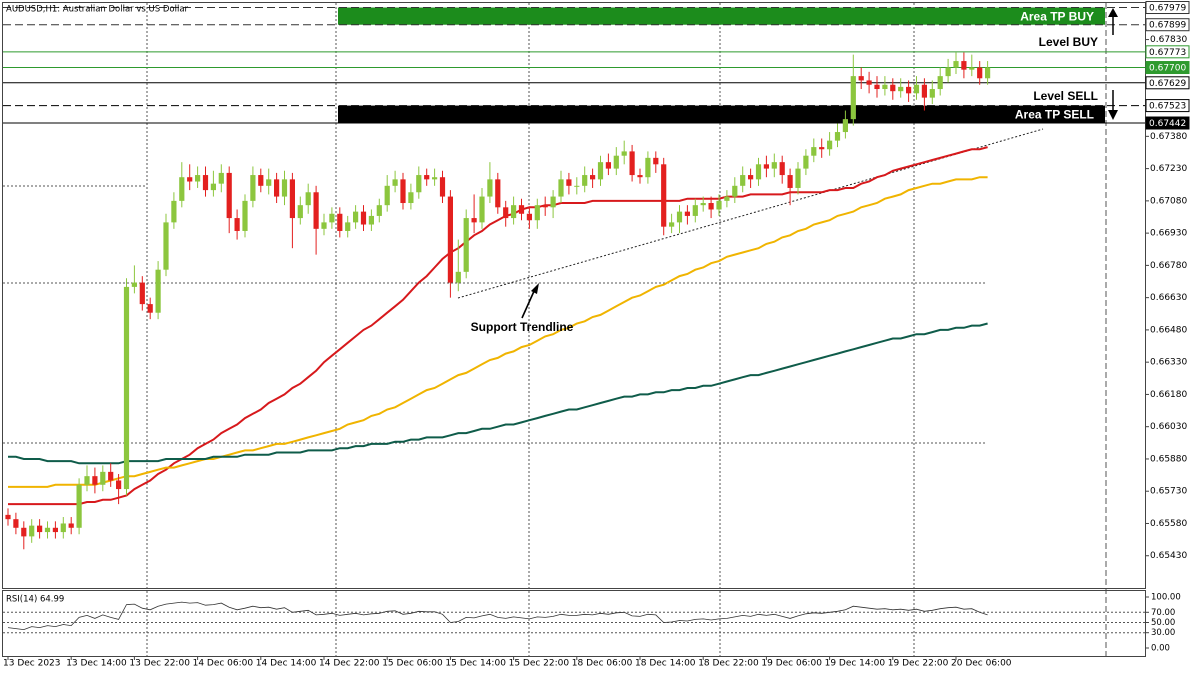 Image resolution: width=1200 pixels, height=675 pixels. What do you see at coordinates (602, 664) in the screenshot?
I see `x-tick-label: 18 Dec 06:00` at bounding box center [602, 664].